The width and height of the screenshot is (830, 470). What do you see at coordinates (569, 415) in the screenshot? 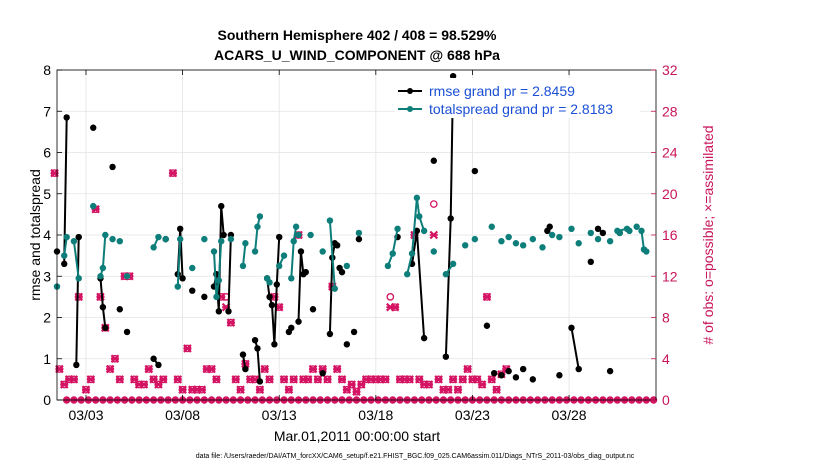
I see `x-tick-label: 03/28` at bounding box center [569, 415].